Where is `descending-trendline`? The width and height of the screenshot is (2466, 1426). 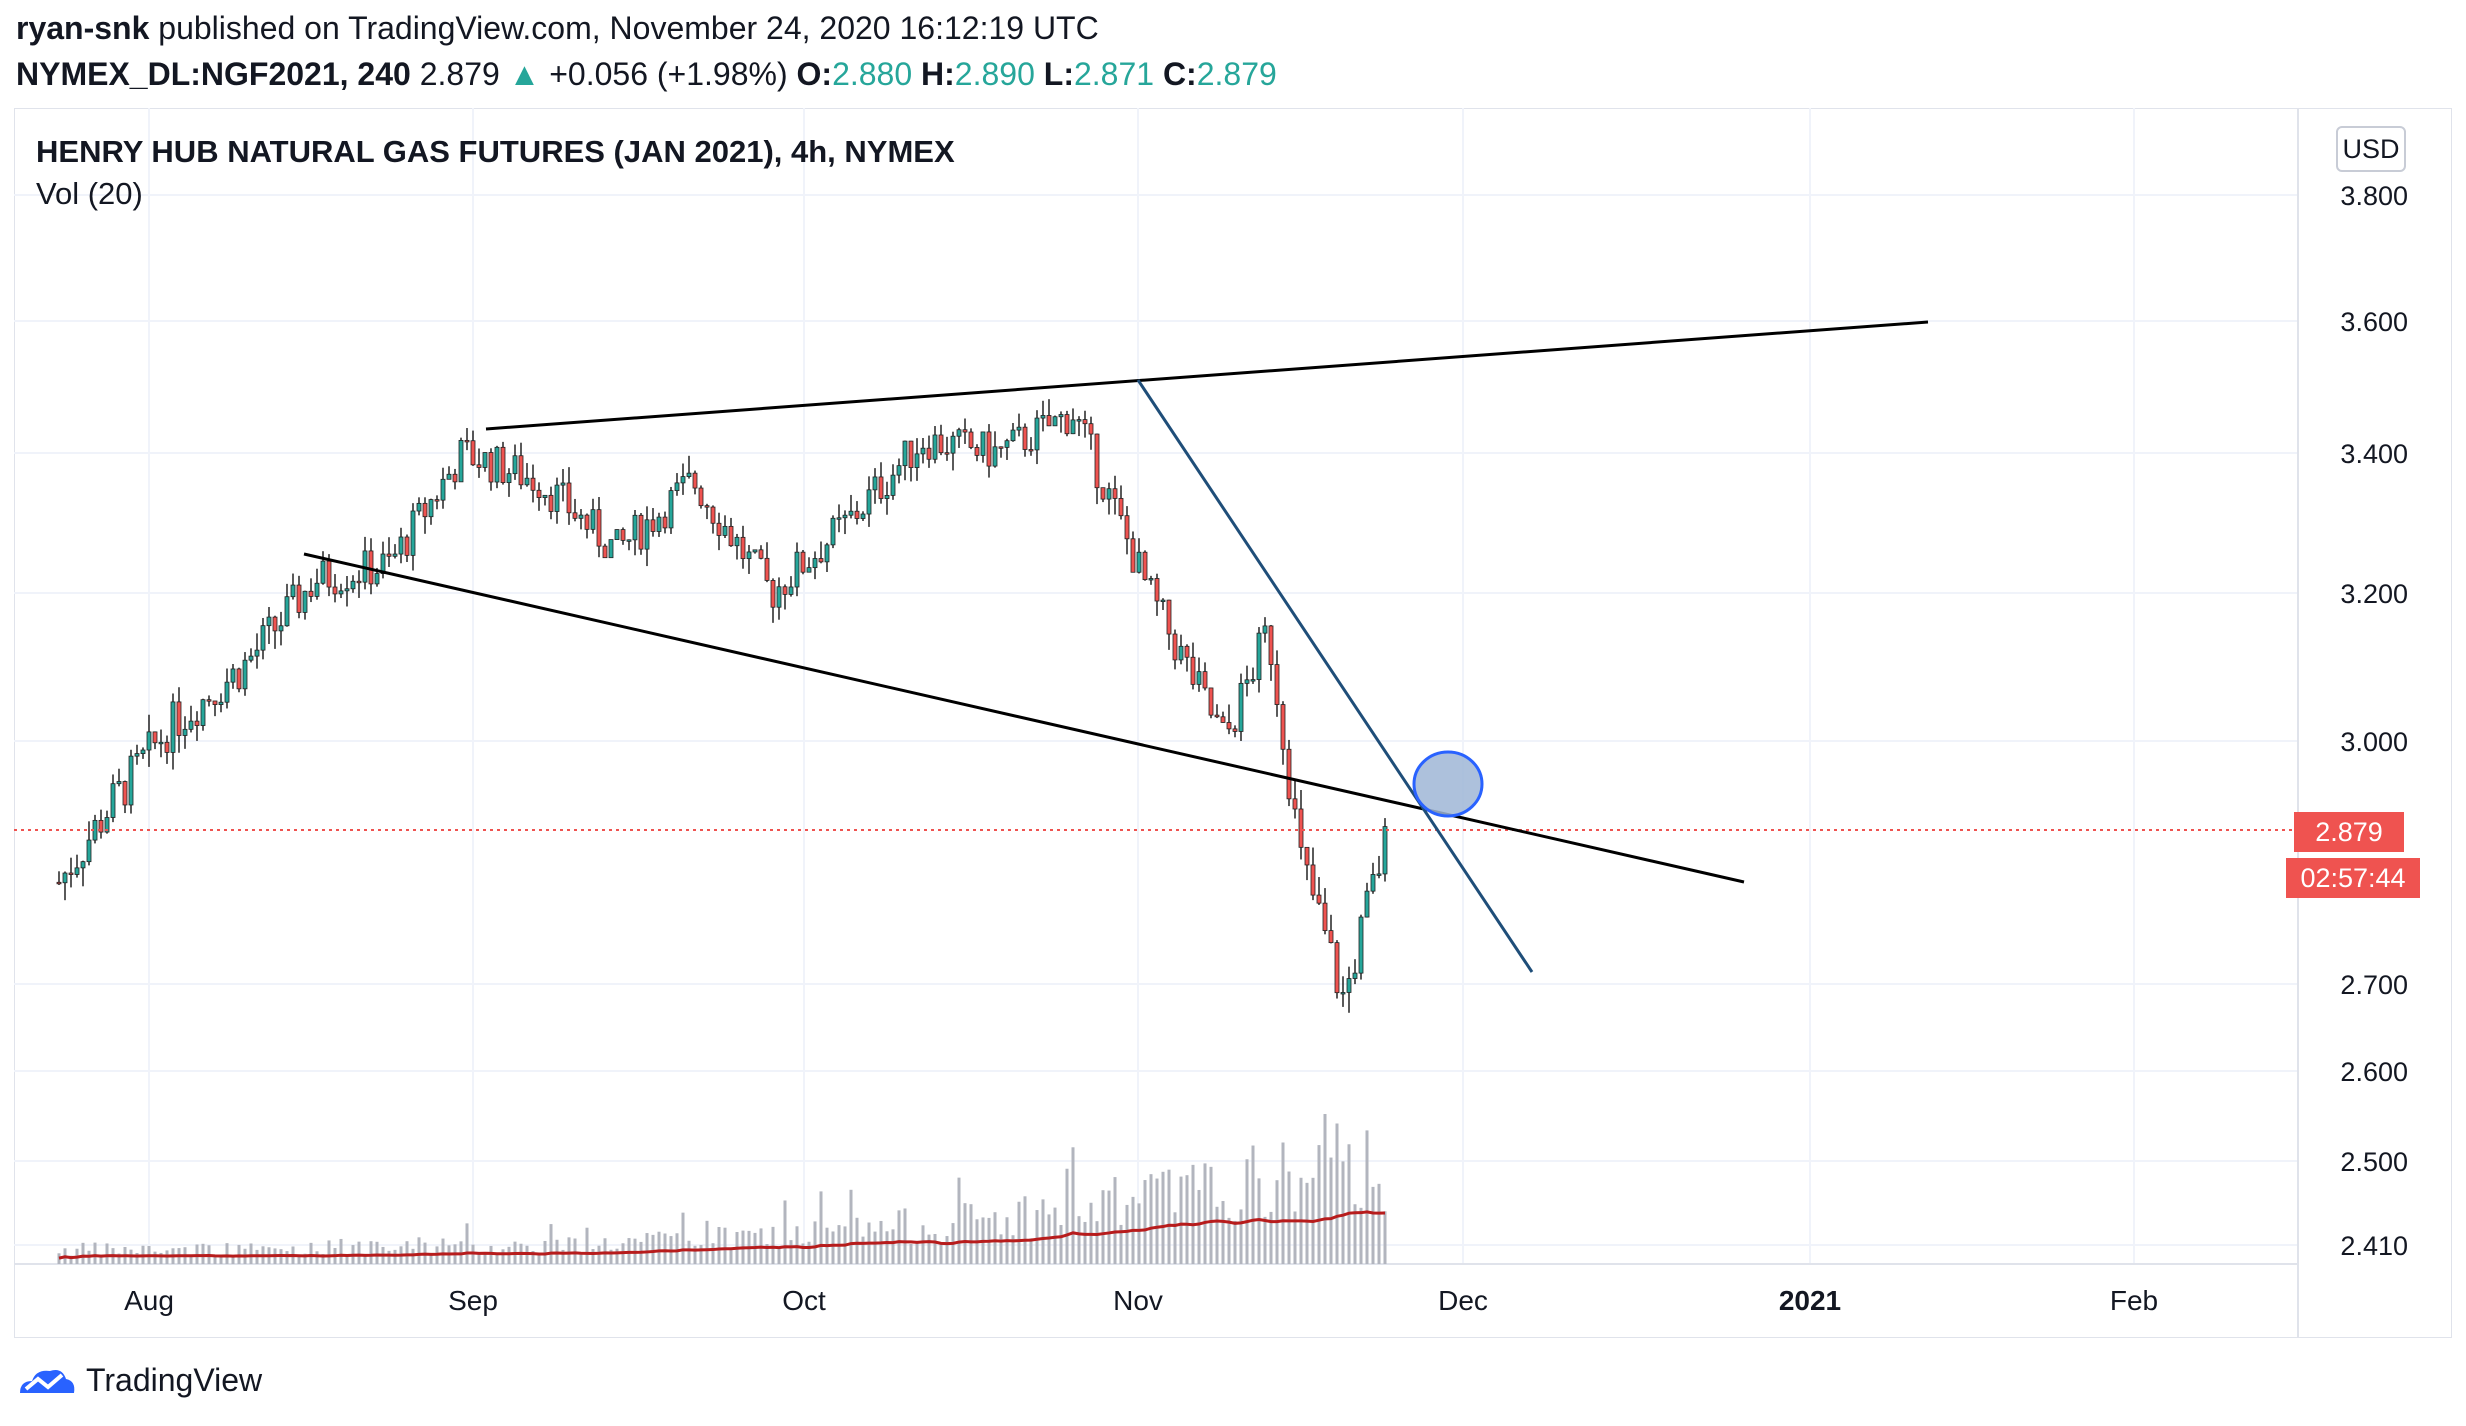
descending-trendline is located at coordinates (1335, 676).